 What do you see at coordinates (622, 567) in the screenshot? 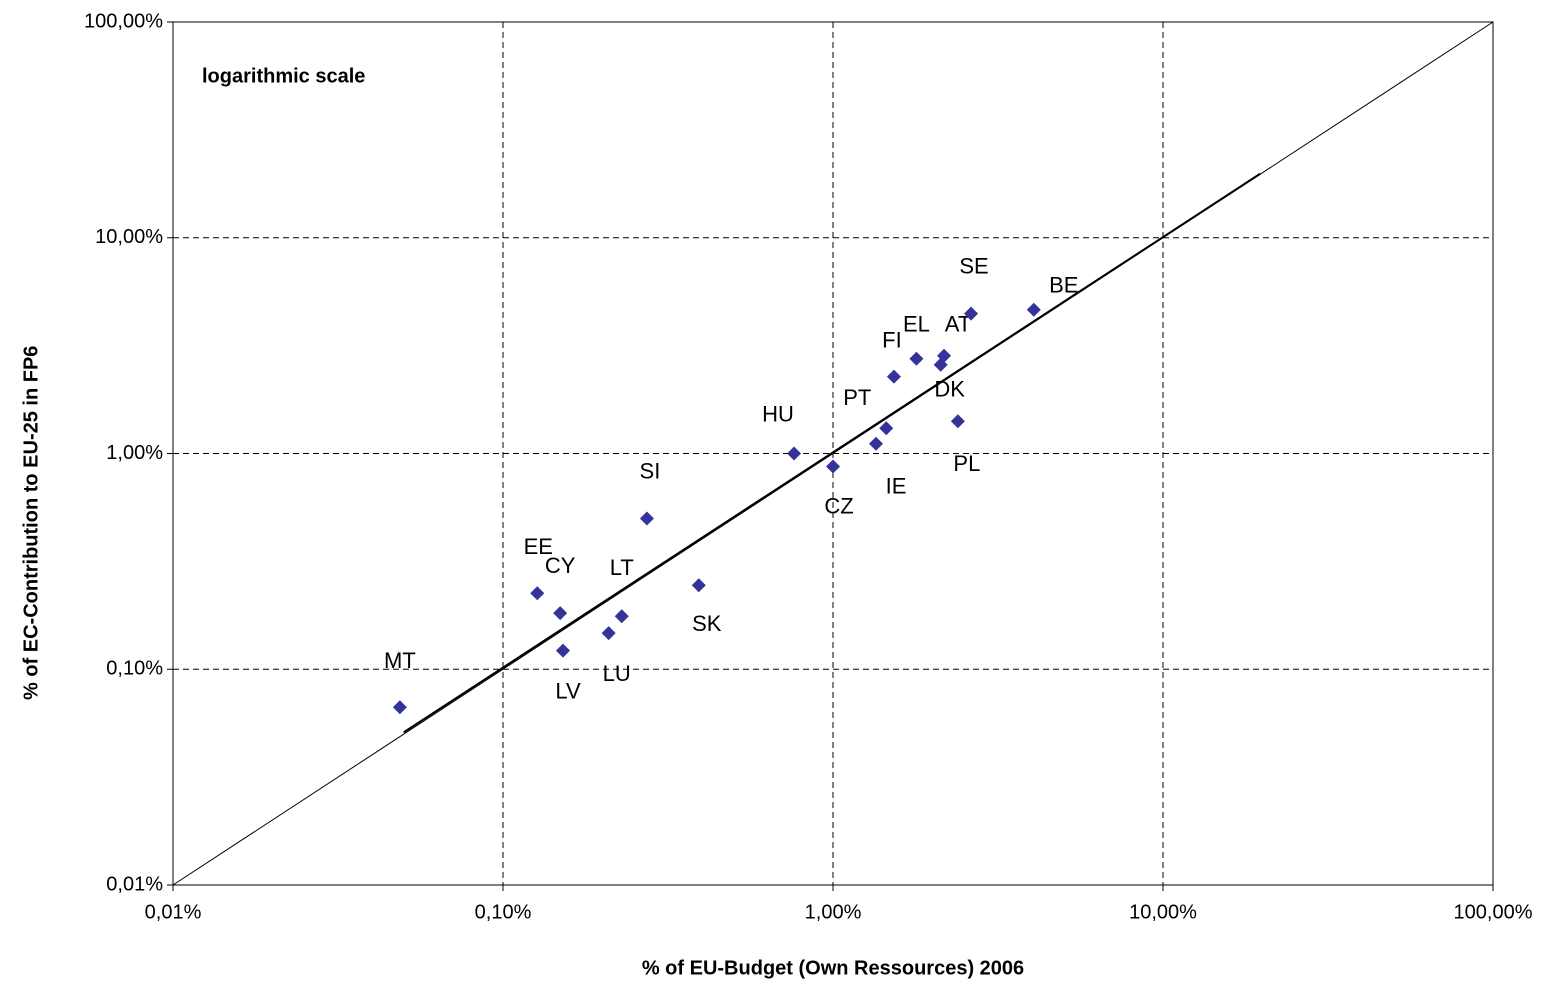
I see `point-label: LT` at bounding box center [622, 567].